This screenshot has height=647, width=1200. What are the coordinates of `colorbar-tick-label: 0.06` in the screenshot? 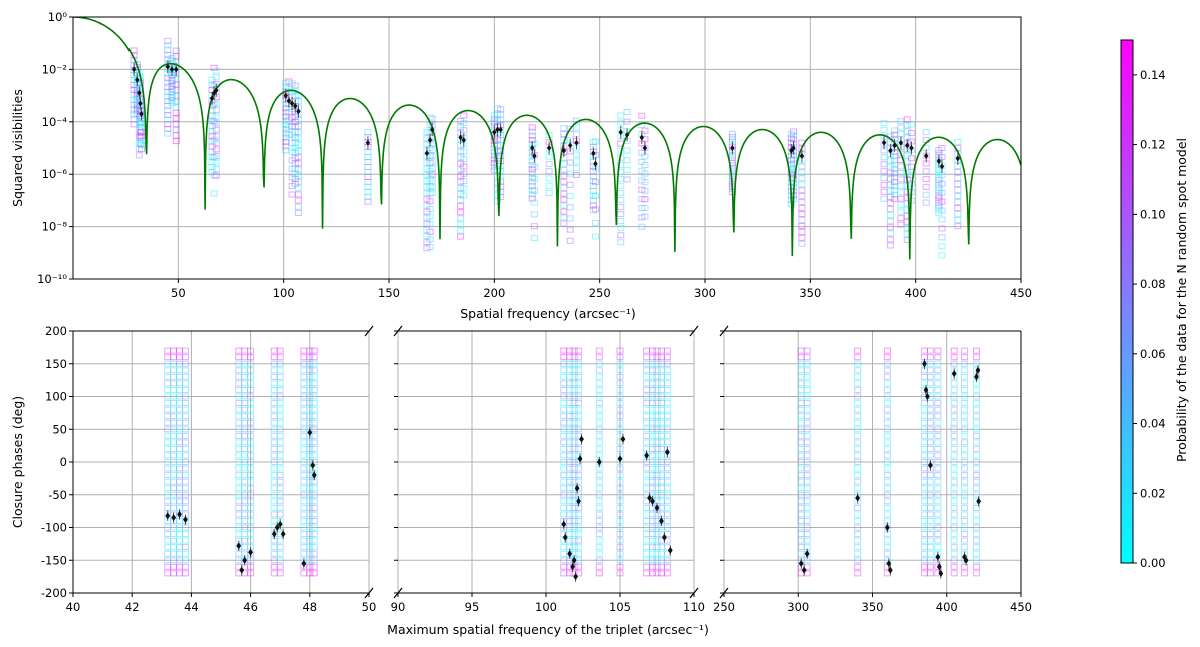 It's located at (1153, 354).